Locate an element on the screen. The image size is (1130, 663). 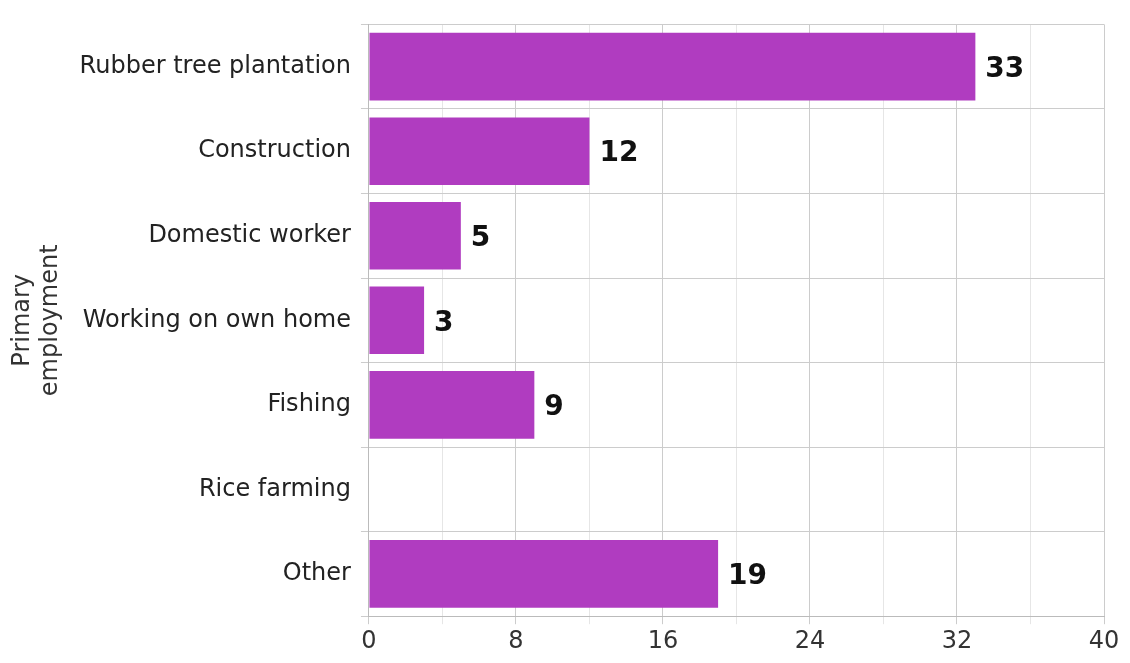
x-tick-label: 24 is located at coordinates (810, 639).